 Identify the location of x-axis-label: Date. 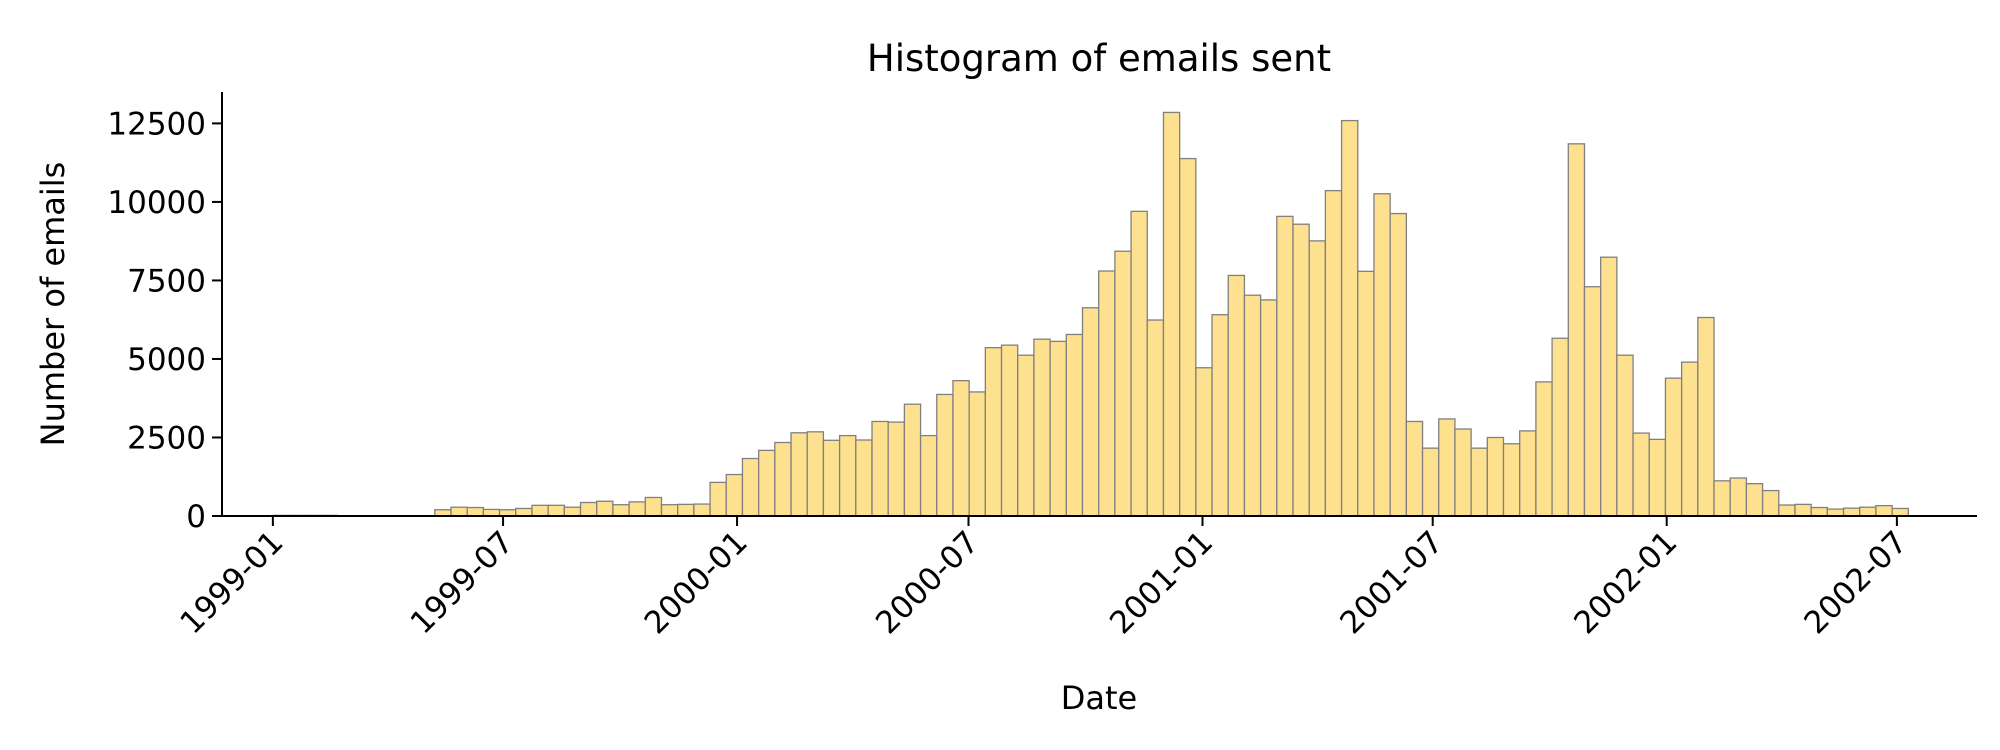
(1099, 698).